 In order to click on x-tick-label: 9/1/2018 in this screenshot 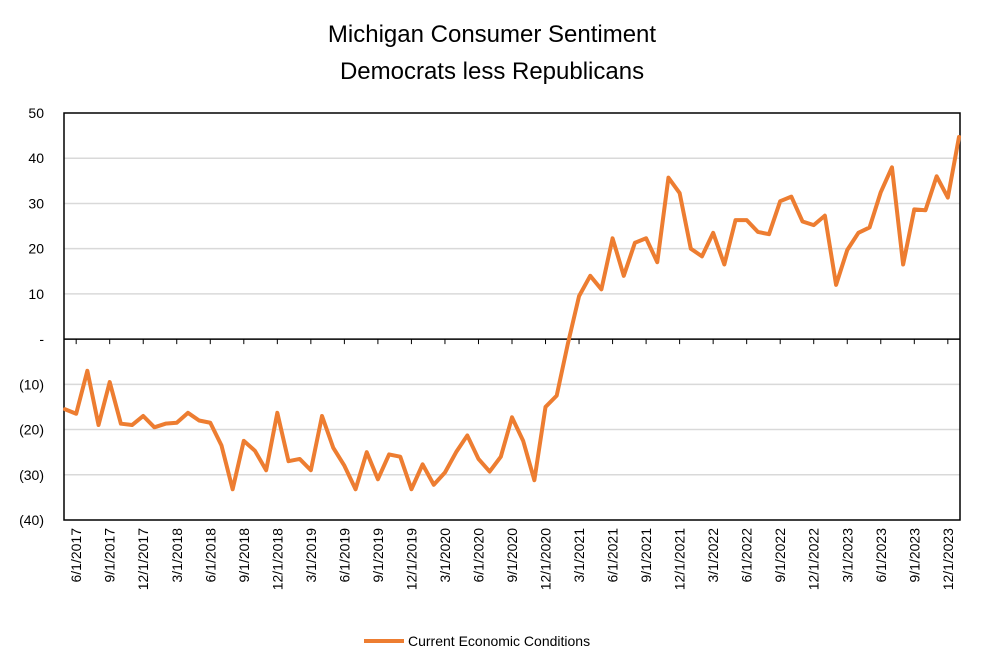, I will do `click(244, 555)`.